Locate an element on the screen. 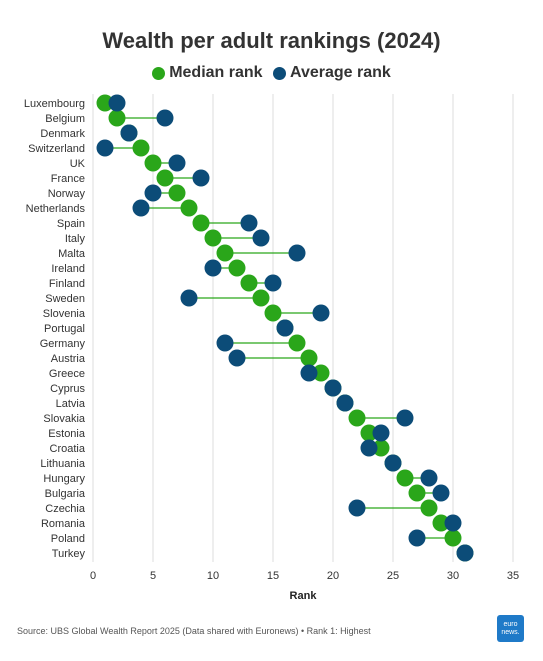  average-point-netherlands is located at coordinates (141, 208).